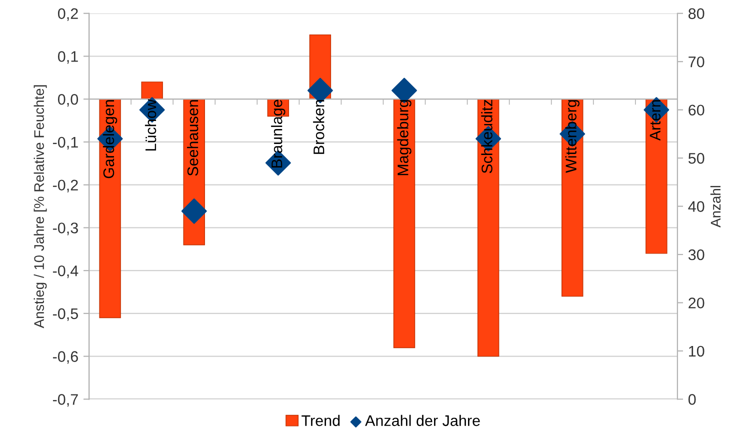 Image resolution: width=742 pixels, height=446 pixels. What do you see at coordinates (655, 120) in the screenshot?
I see `x-tick-label: Artern` at bounding box center [655, 120].